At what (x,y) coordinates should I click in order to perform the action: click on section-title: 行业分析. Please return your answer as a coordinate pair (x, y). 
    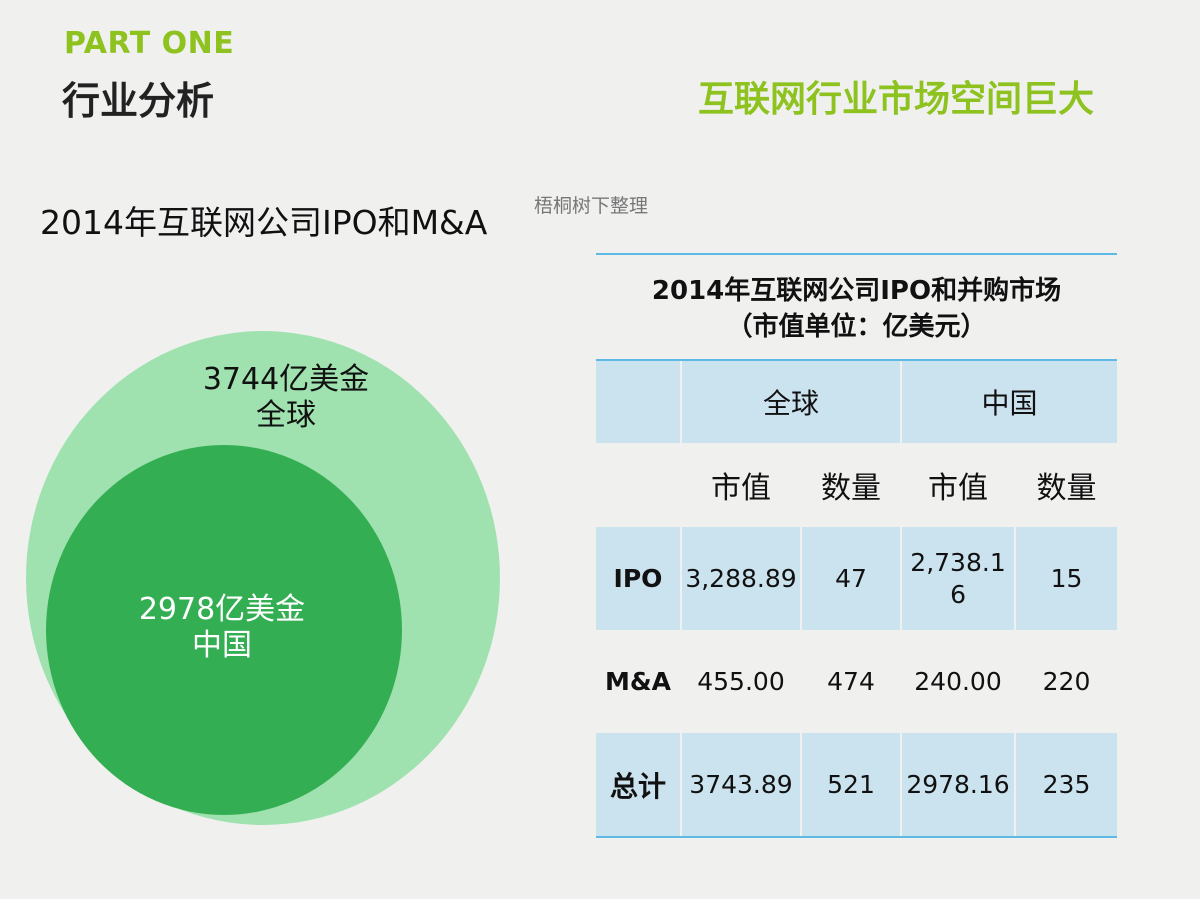
    Looking at the image, I should click on (138, 101).